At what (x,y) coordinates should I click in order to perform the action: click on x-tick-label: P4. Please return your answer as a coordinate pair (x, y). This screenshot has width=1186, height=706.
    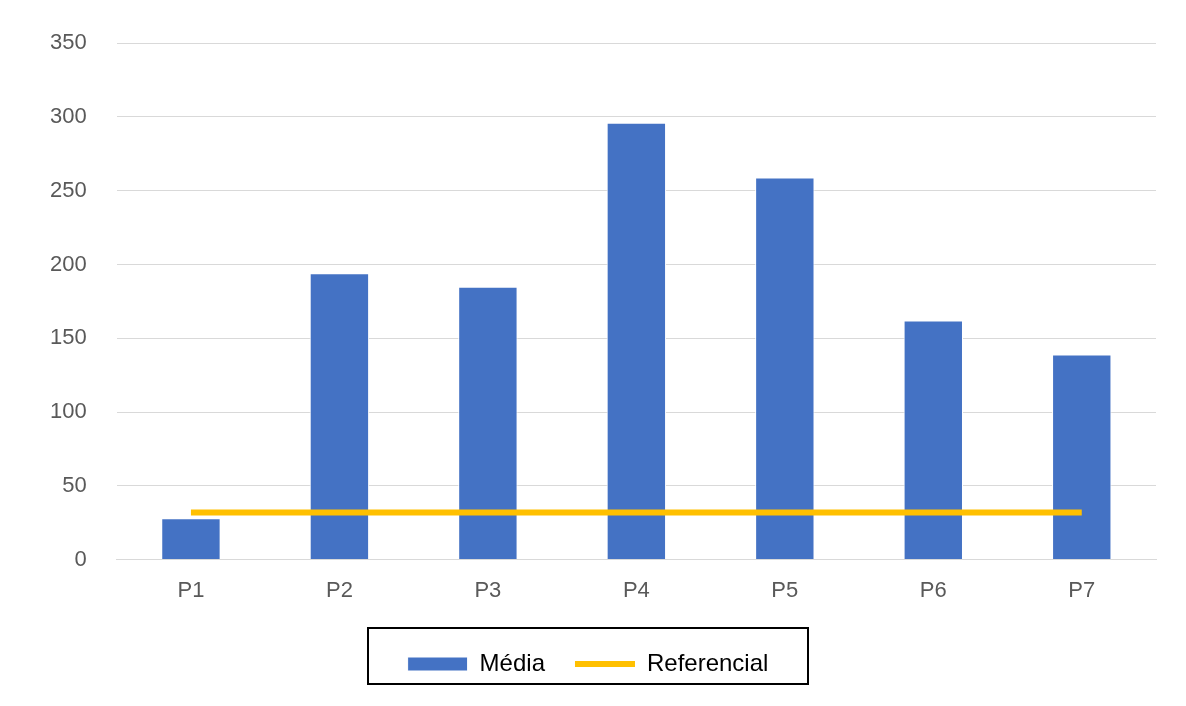
    Looking at the image, I should click on (636, 589).